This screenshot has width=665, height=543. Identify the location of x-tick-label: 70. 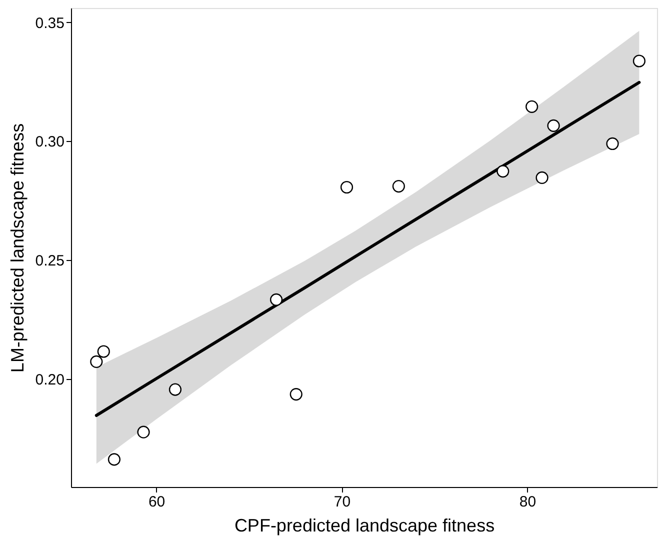
(342, 502).